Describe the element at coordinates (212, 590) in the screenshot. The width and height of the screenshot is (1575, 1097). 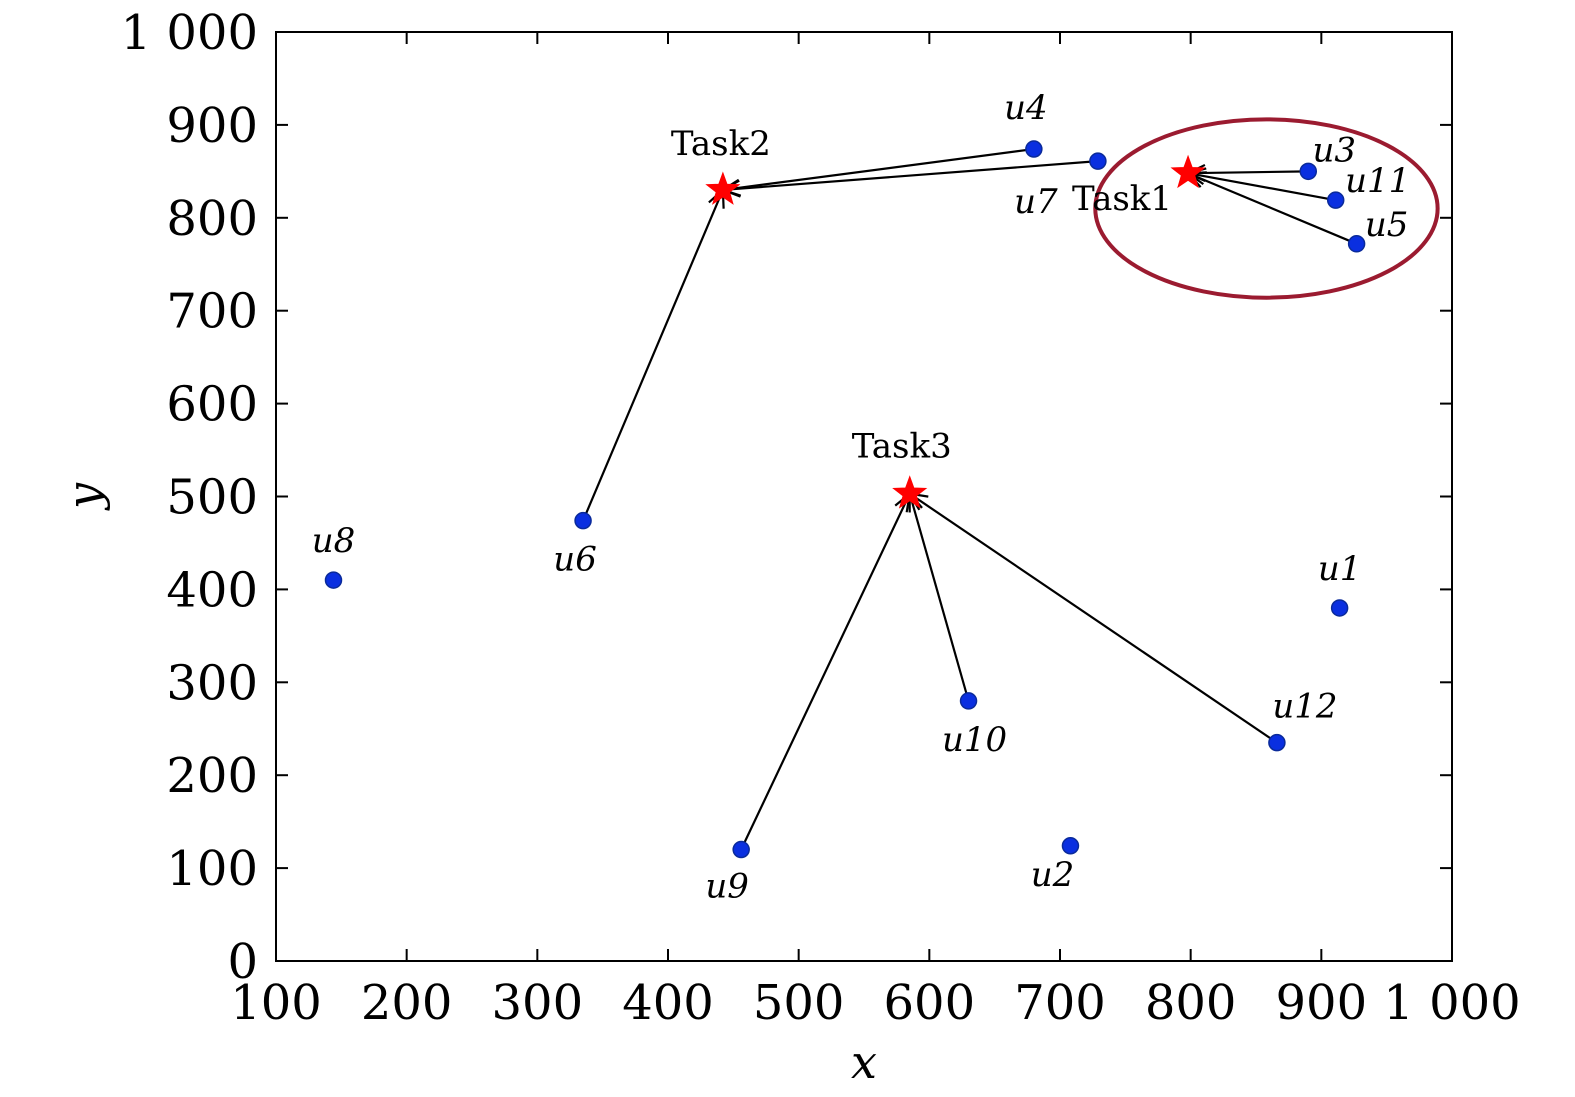
I see `y-tick-label: 400` at that location.